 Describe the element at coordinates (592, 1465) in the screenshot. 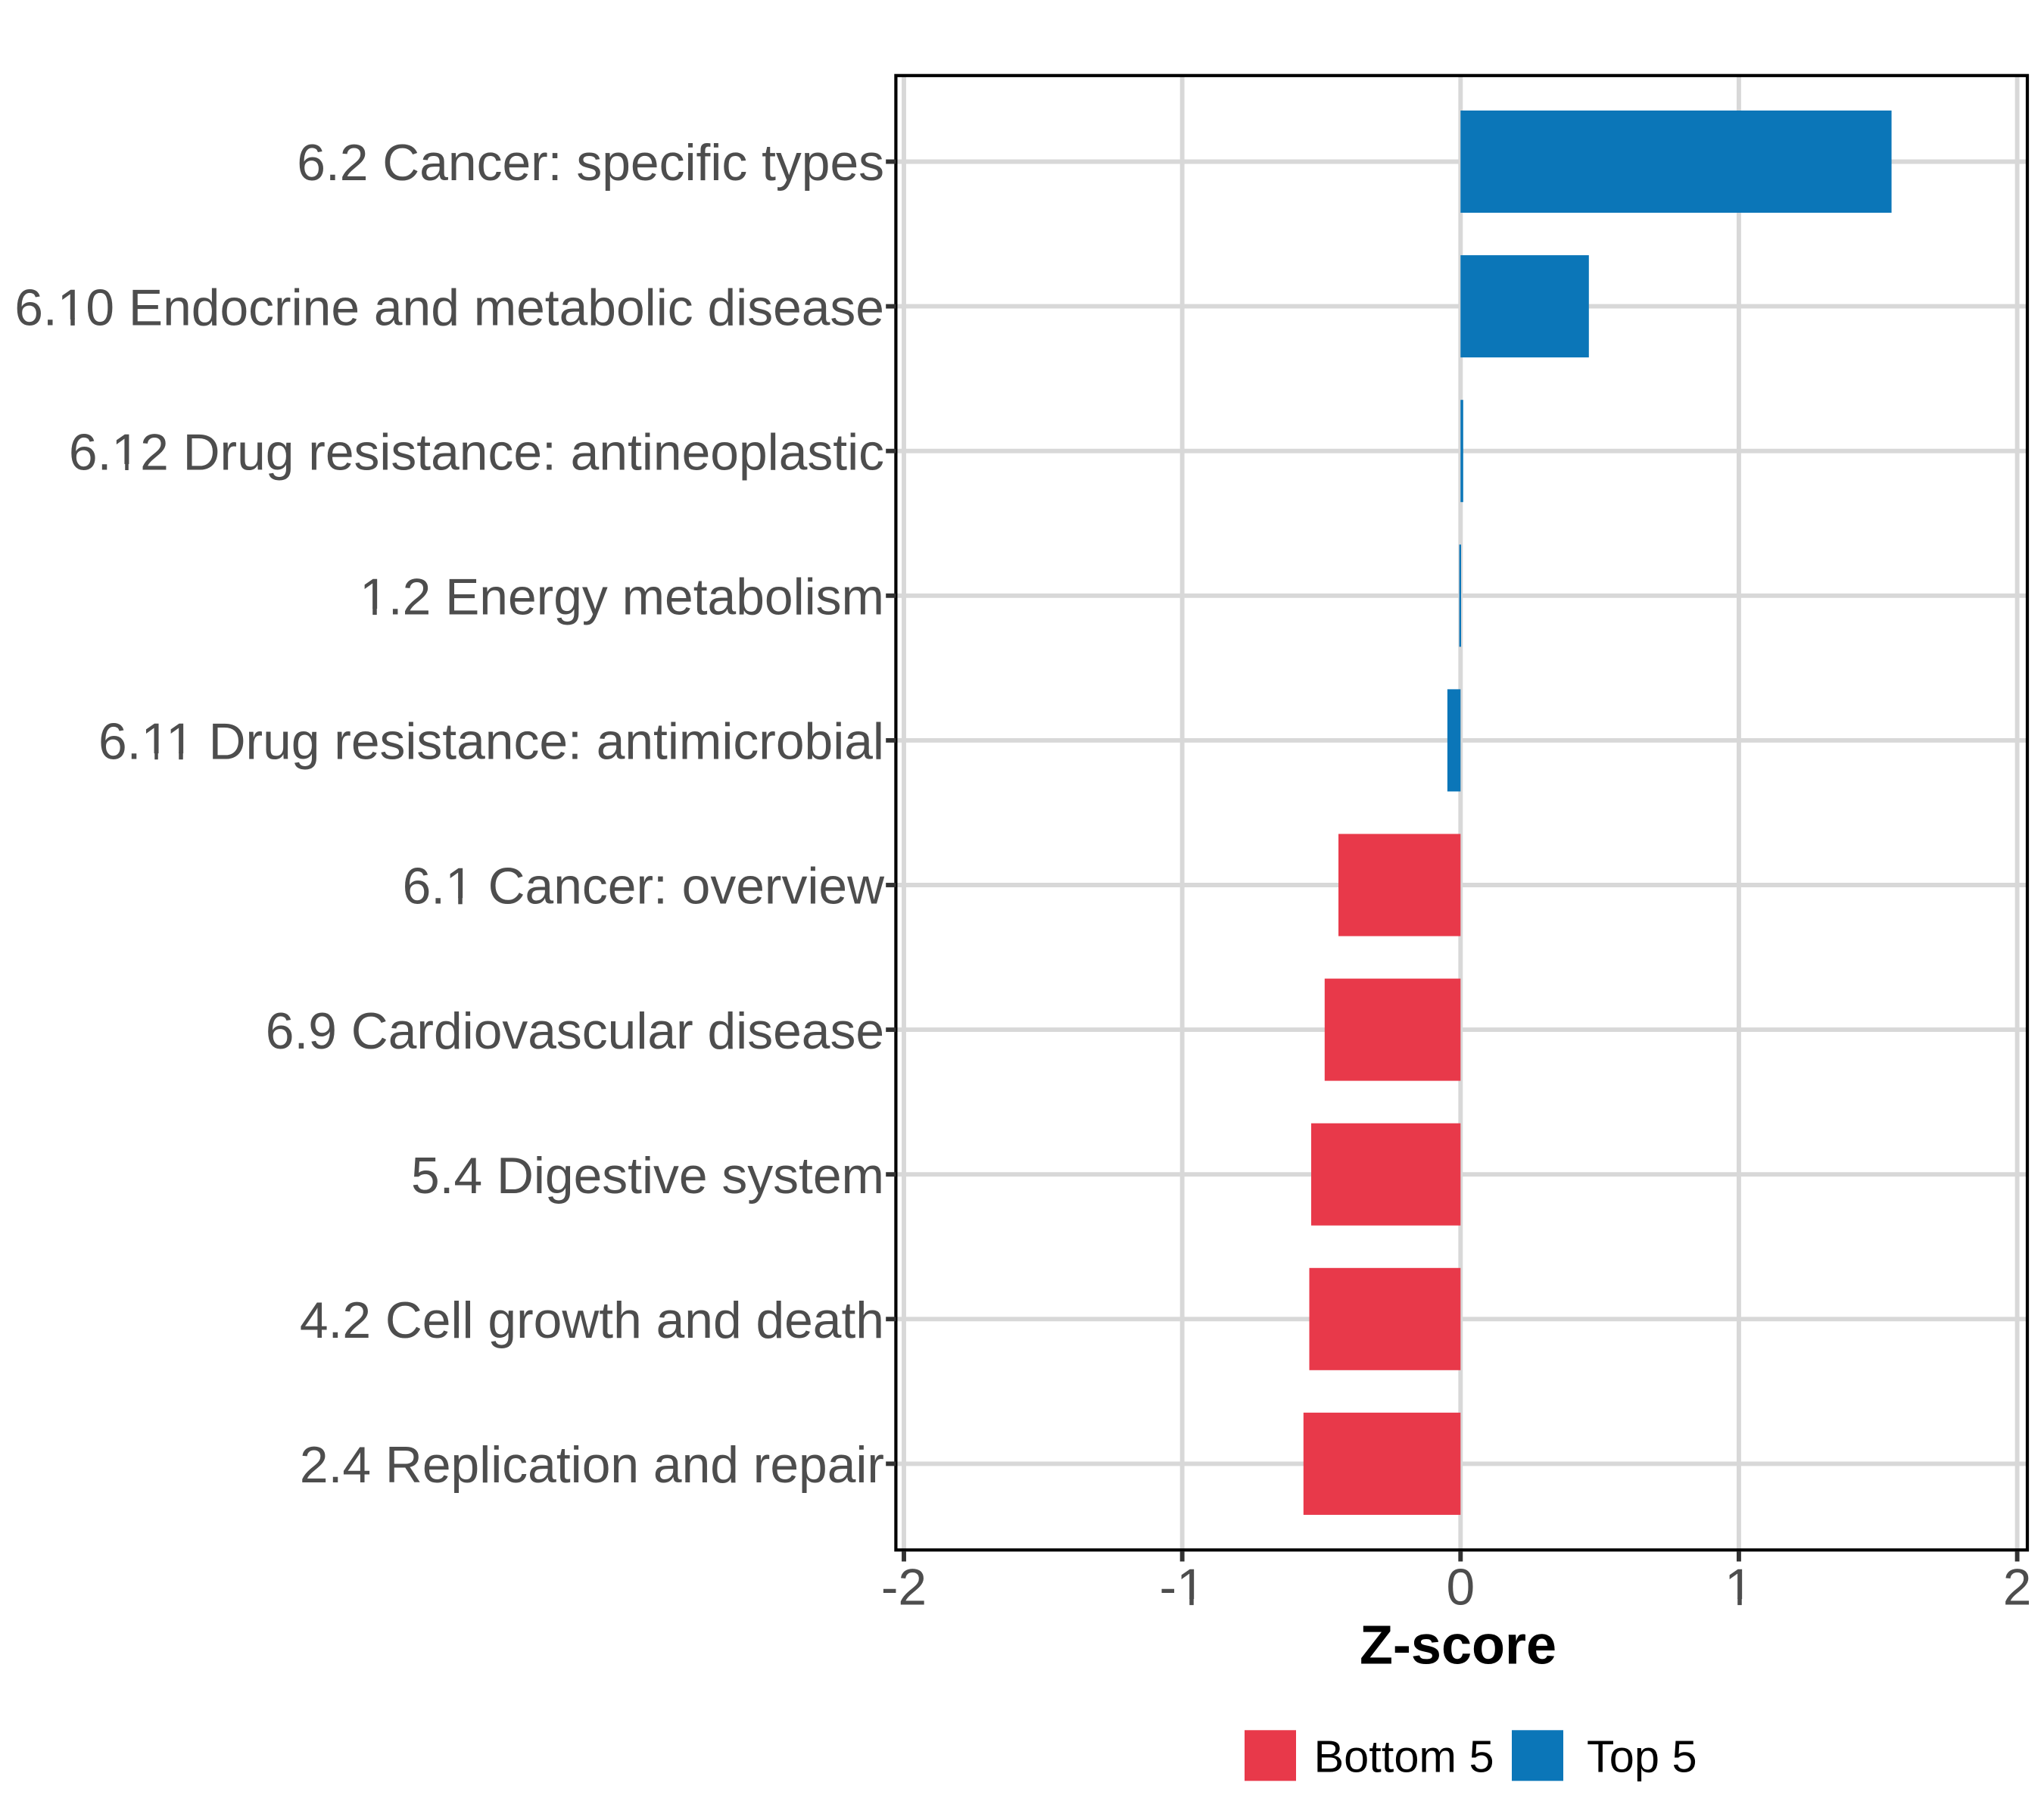

I see `svg-text: 2.4 Replication and repair` at that location.